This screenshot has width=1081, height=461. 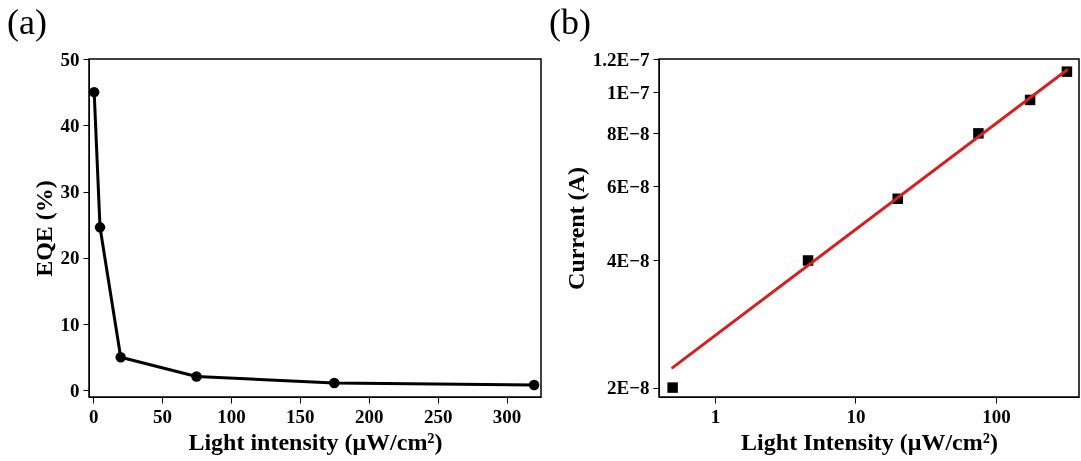 I want to click on y-tick-label: 4E−8, so click(x=628, y=260).